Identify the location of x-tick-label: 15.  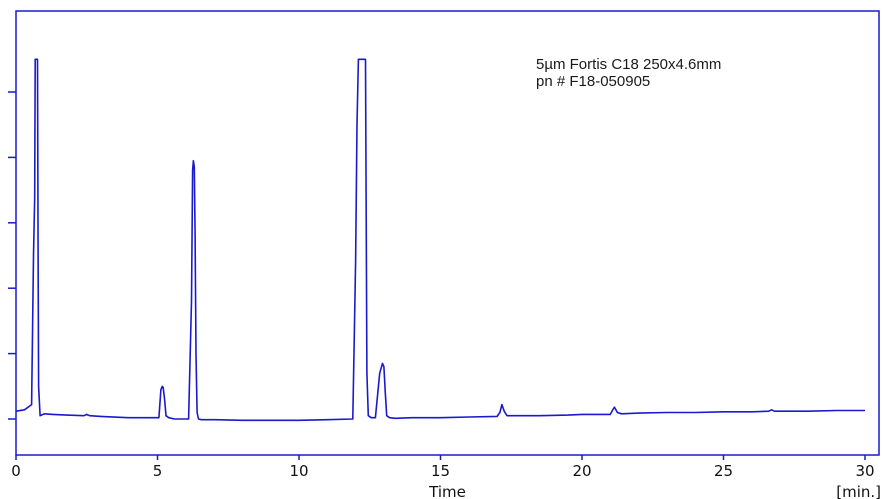
(440, 471).